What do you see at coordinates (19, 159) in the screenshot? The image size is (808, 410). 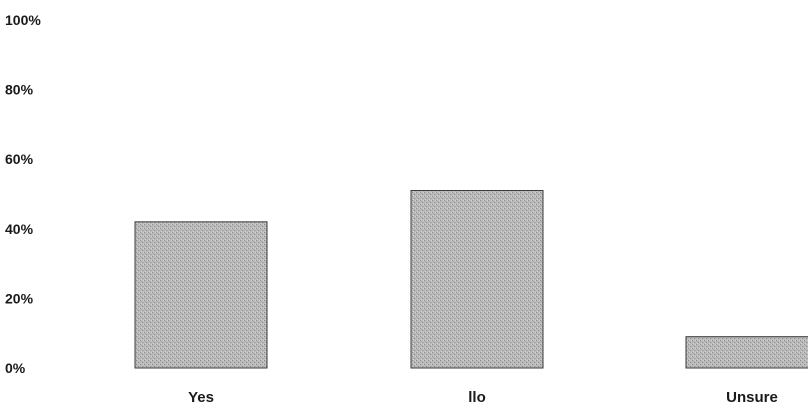 I see `y-tick-label: 60%` at bounding box center [19, 159].